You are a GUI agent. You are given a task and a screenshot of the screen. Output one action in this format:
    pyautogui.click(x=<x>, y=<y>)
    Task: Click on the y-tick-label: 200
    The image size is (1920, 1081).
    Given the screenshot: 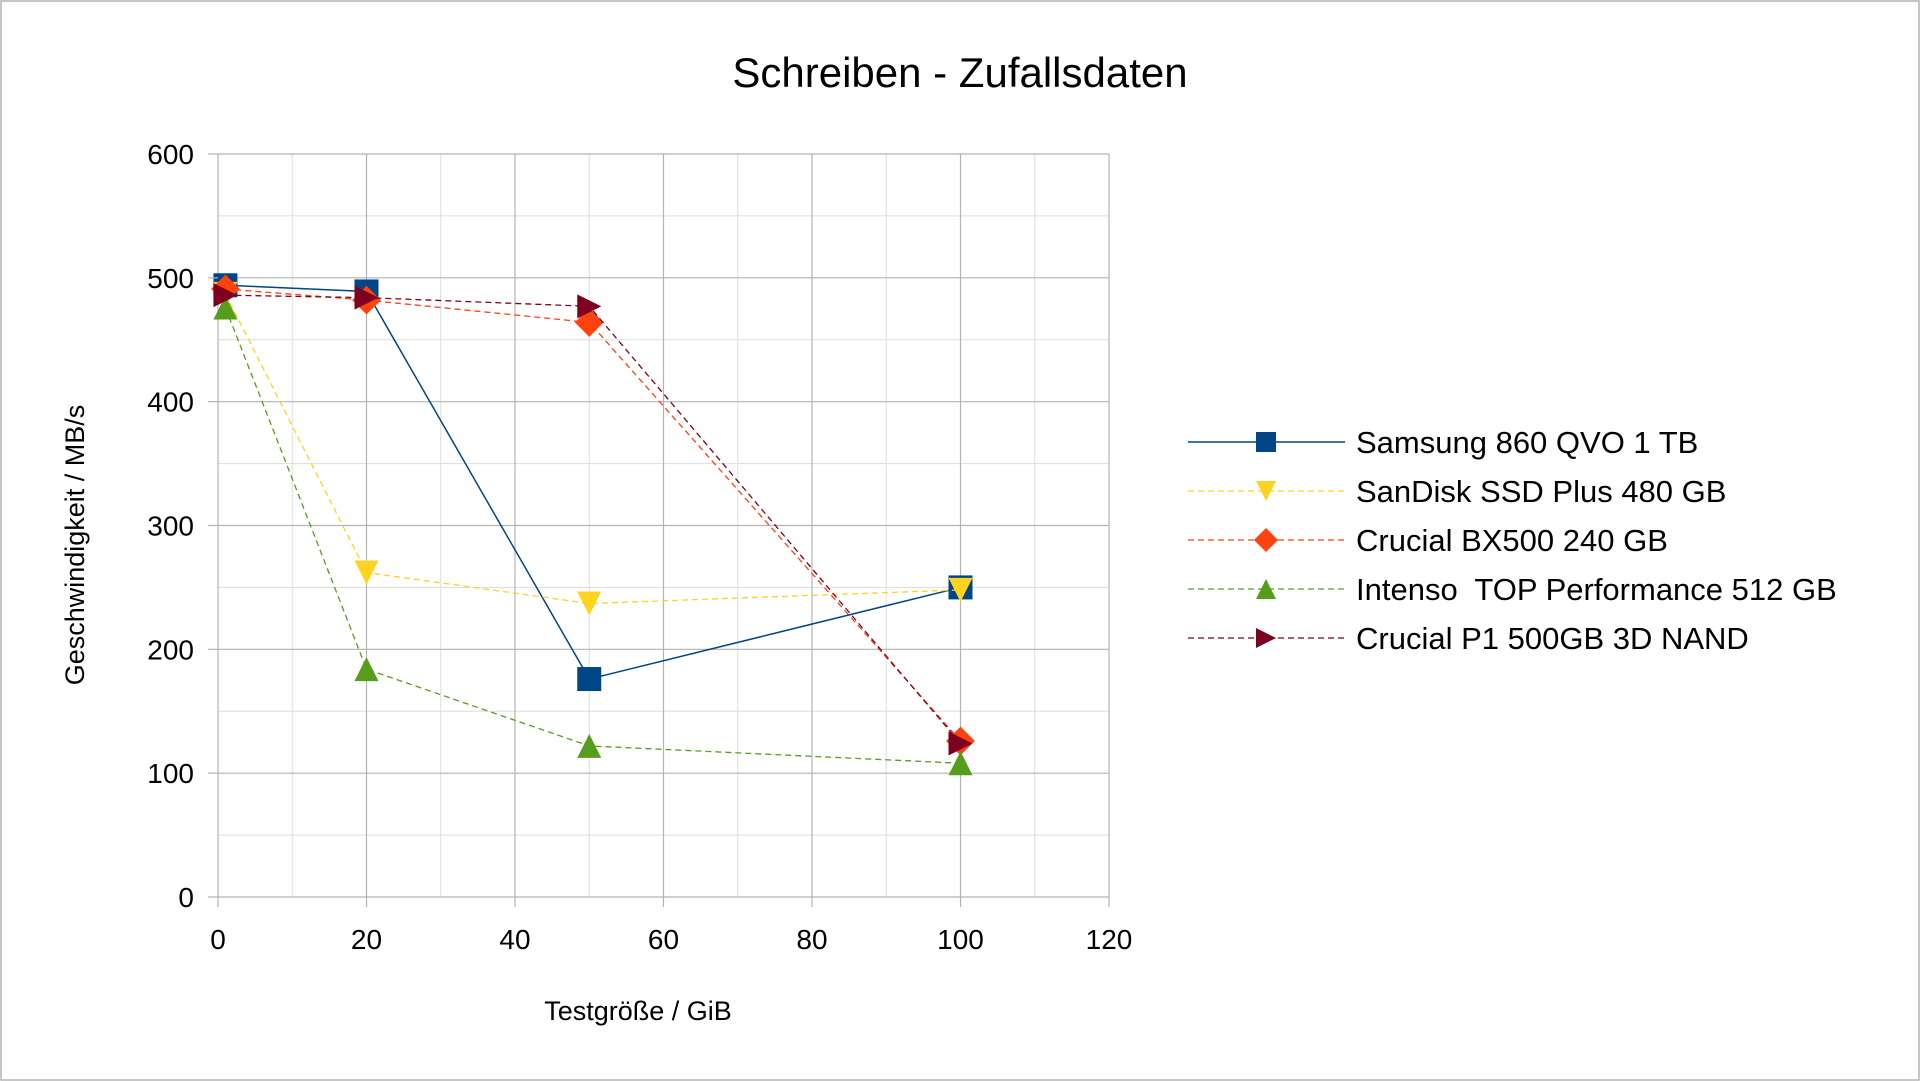 What is the action you would take?
    pyautogui.click(x=170, y=649)
    